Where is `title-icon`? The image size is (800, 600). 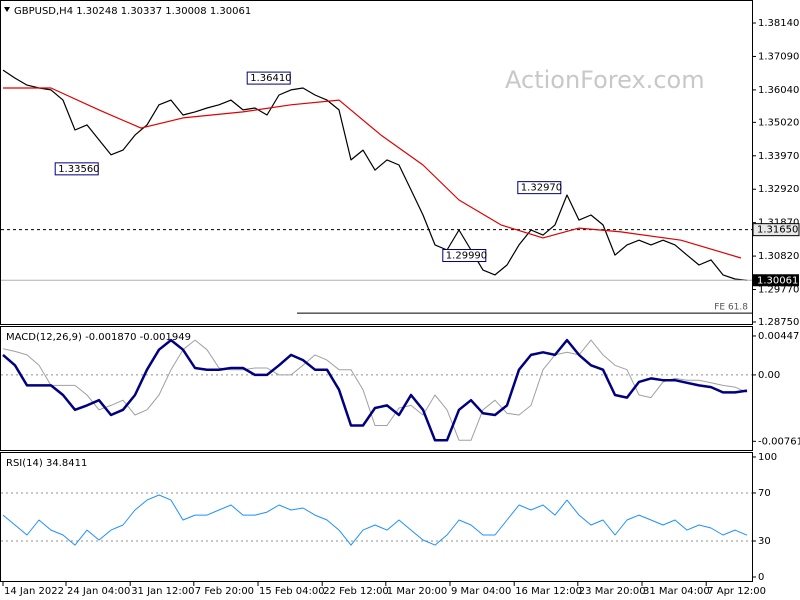 title-icon is located at coordinates (7, 9).